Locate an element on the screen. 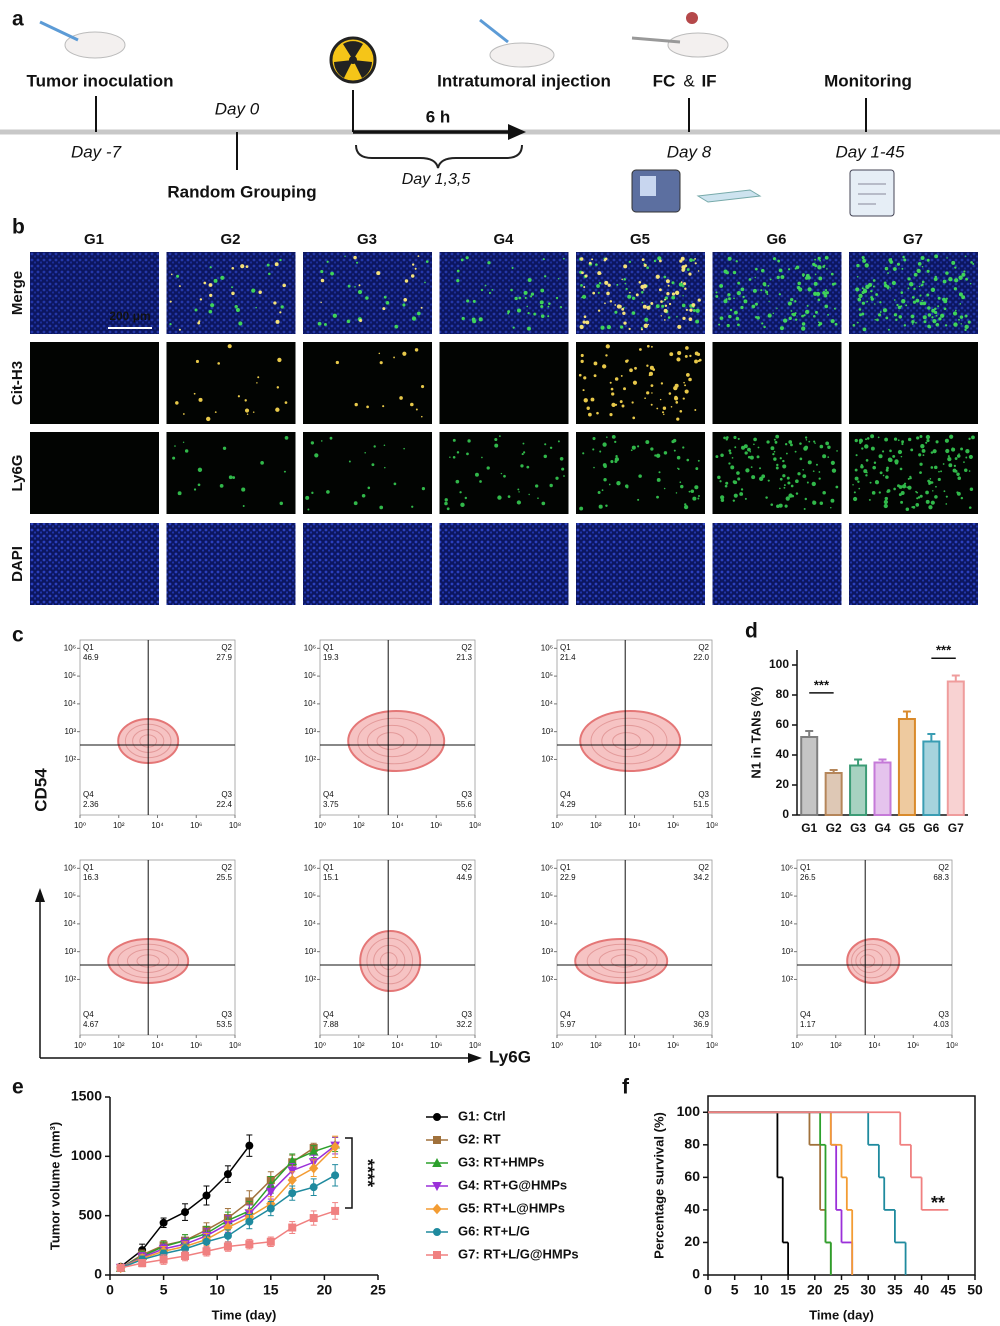 The image size is (1000, 1326). quadrant-label: Q4 is located at coordinates (565, 794).